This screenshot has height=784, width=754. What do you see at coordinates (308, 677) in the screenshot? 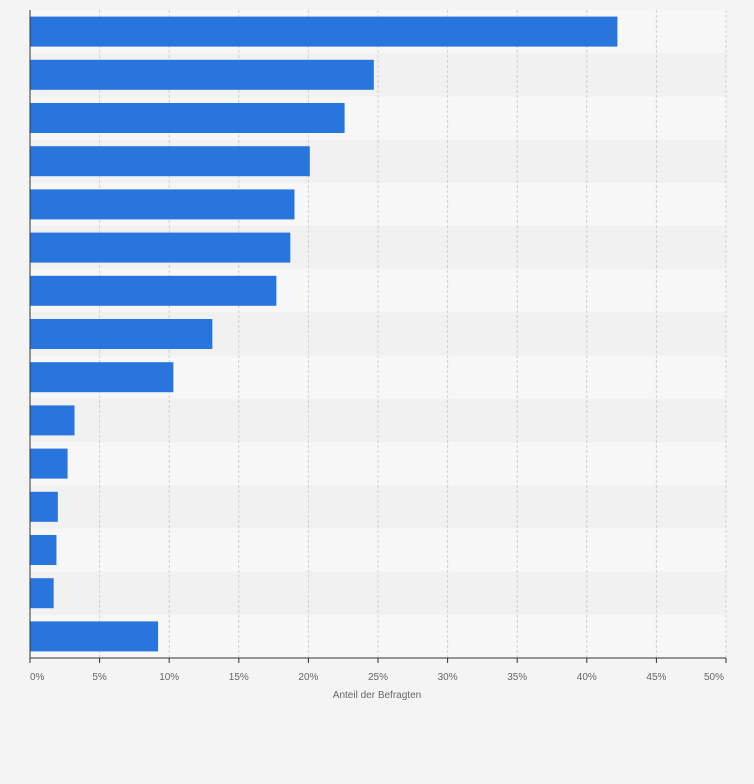
I see `x-tick-label: 20%` at bounding box center [308, 677].